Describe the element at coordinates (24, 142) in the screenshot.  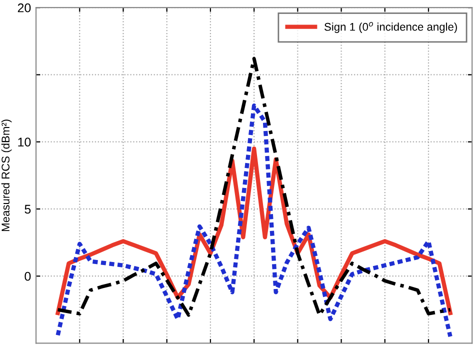
I see `y-tick-label: 10` at that location.